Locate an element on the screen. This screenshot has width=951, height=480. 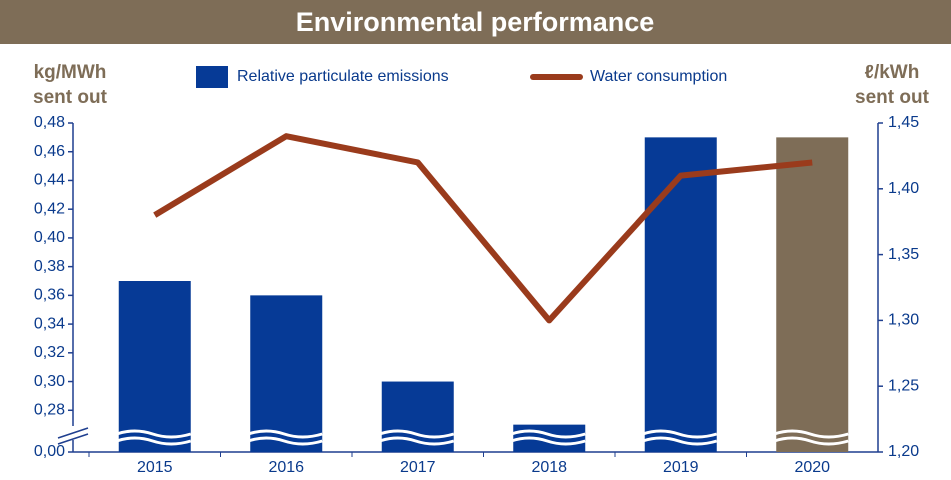
legend-swatch is located at coordinates (212, 77).